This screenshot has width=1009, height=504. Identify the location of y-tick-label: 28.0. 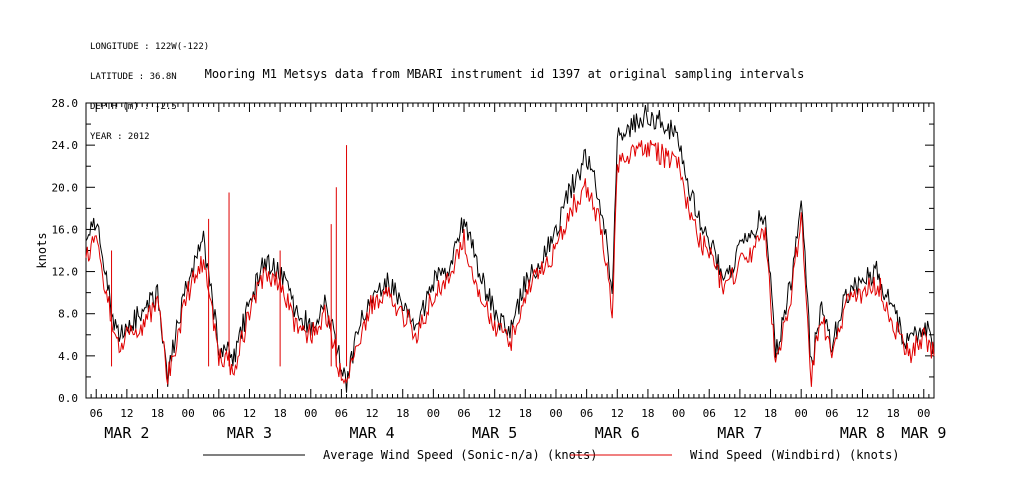
(65, 103).